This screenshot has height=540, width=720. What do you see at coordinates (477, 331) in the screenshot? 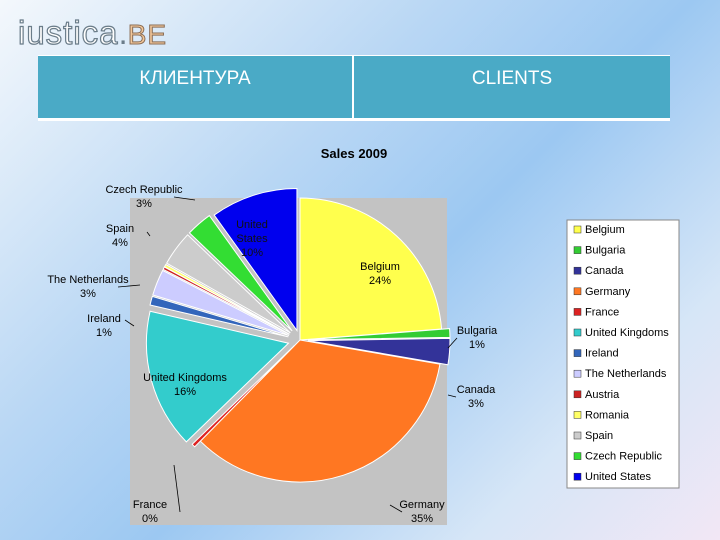
I see `slice-label-bulgaria: Bulgaria` at bounding box center [477, 331].